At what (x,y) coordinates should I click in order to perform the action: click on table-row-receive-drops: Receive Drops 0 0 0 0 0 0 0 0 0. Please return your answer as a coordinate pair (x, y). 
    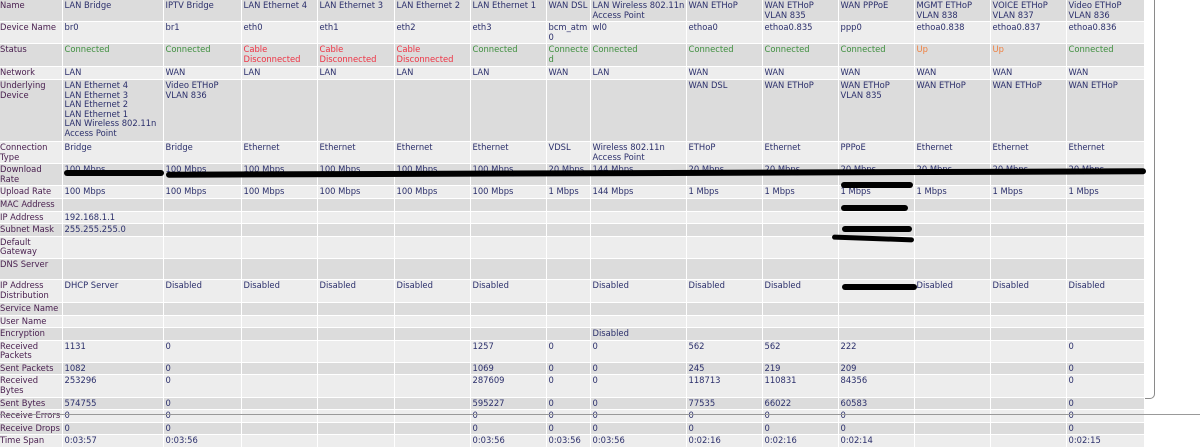
    Looking at the image, I should click on (572, 429).